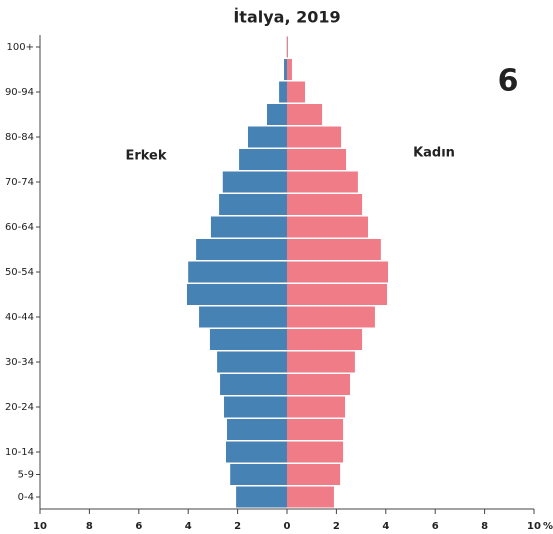 The width and height of the screenshot is (553, 534). I want to click on y-tick-label: 100+, so click(20, 47).